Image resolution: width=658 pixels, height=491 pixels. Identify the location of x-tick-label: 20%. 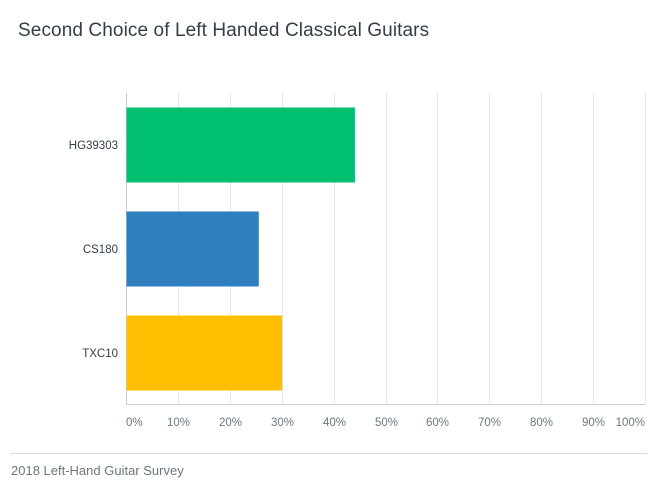
(230, 423).